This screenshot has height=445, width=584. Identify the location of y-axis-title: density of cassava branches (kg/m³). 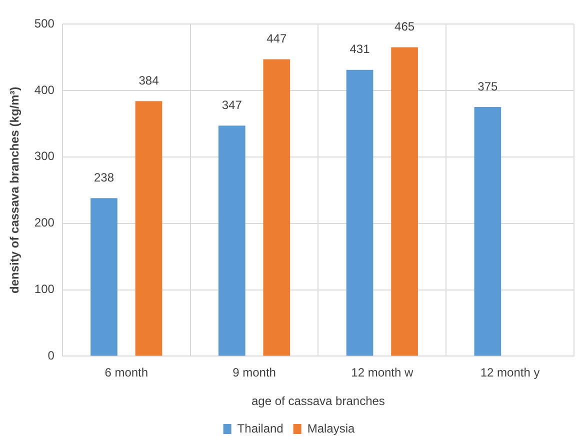
(15, 190).